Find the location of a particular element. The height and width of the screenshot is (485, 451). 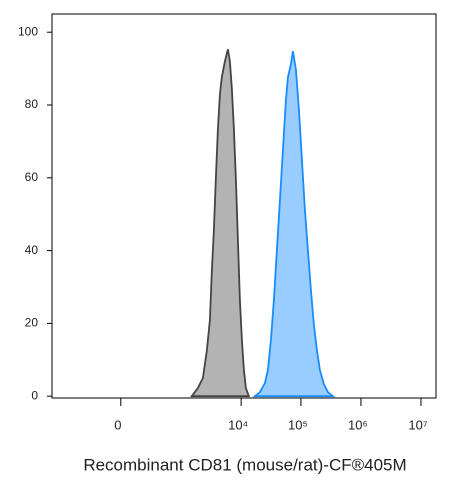

y-tick-label: 20 is located at coordinates (32, 323).